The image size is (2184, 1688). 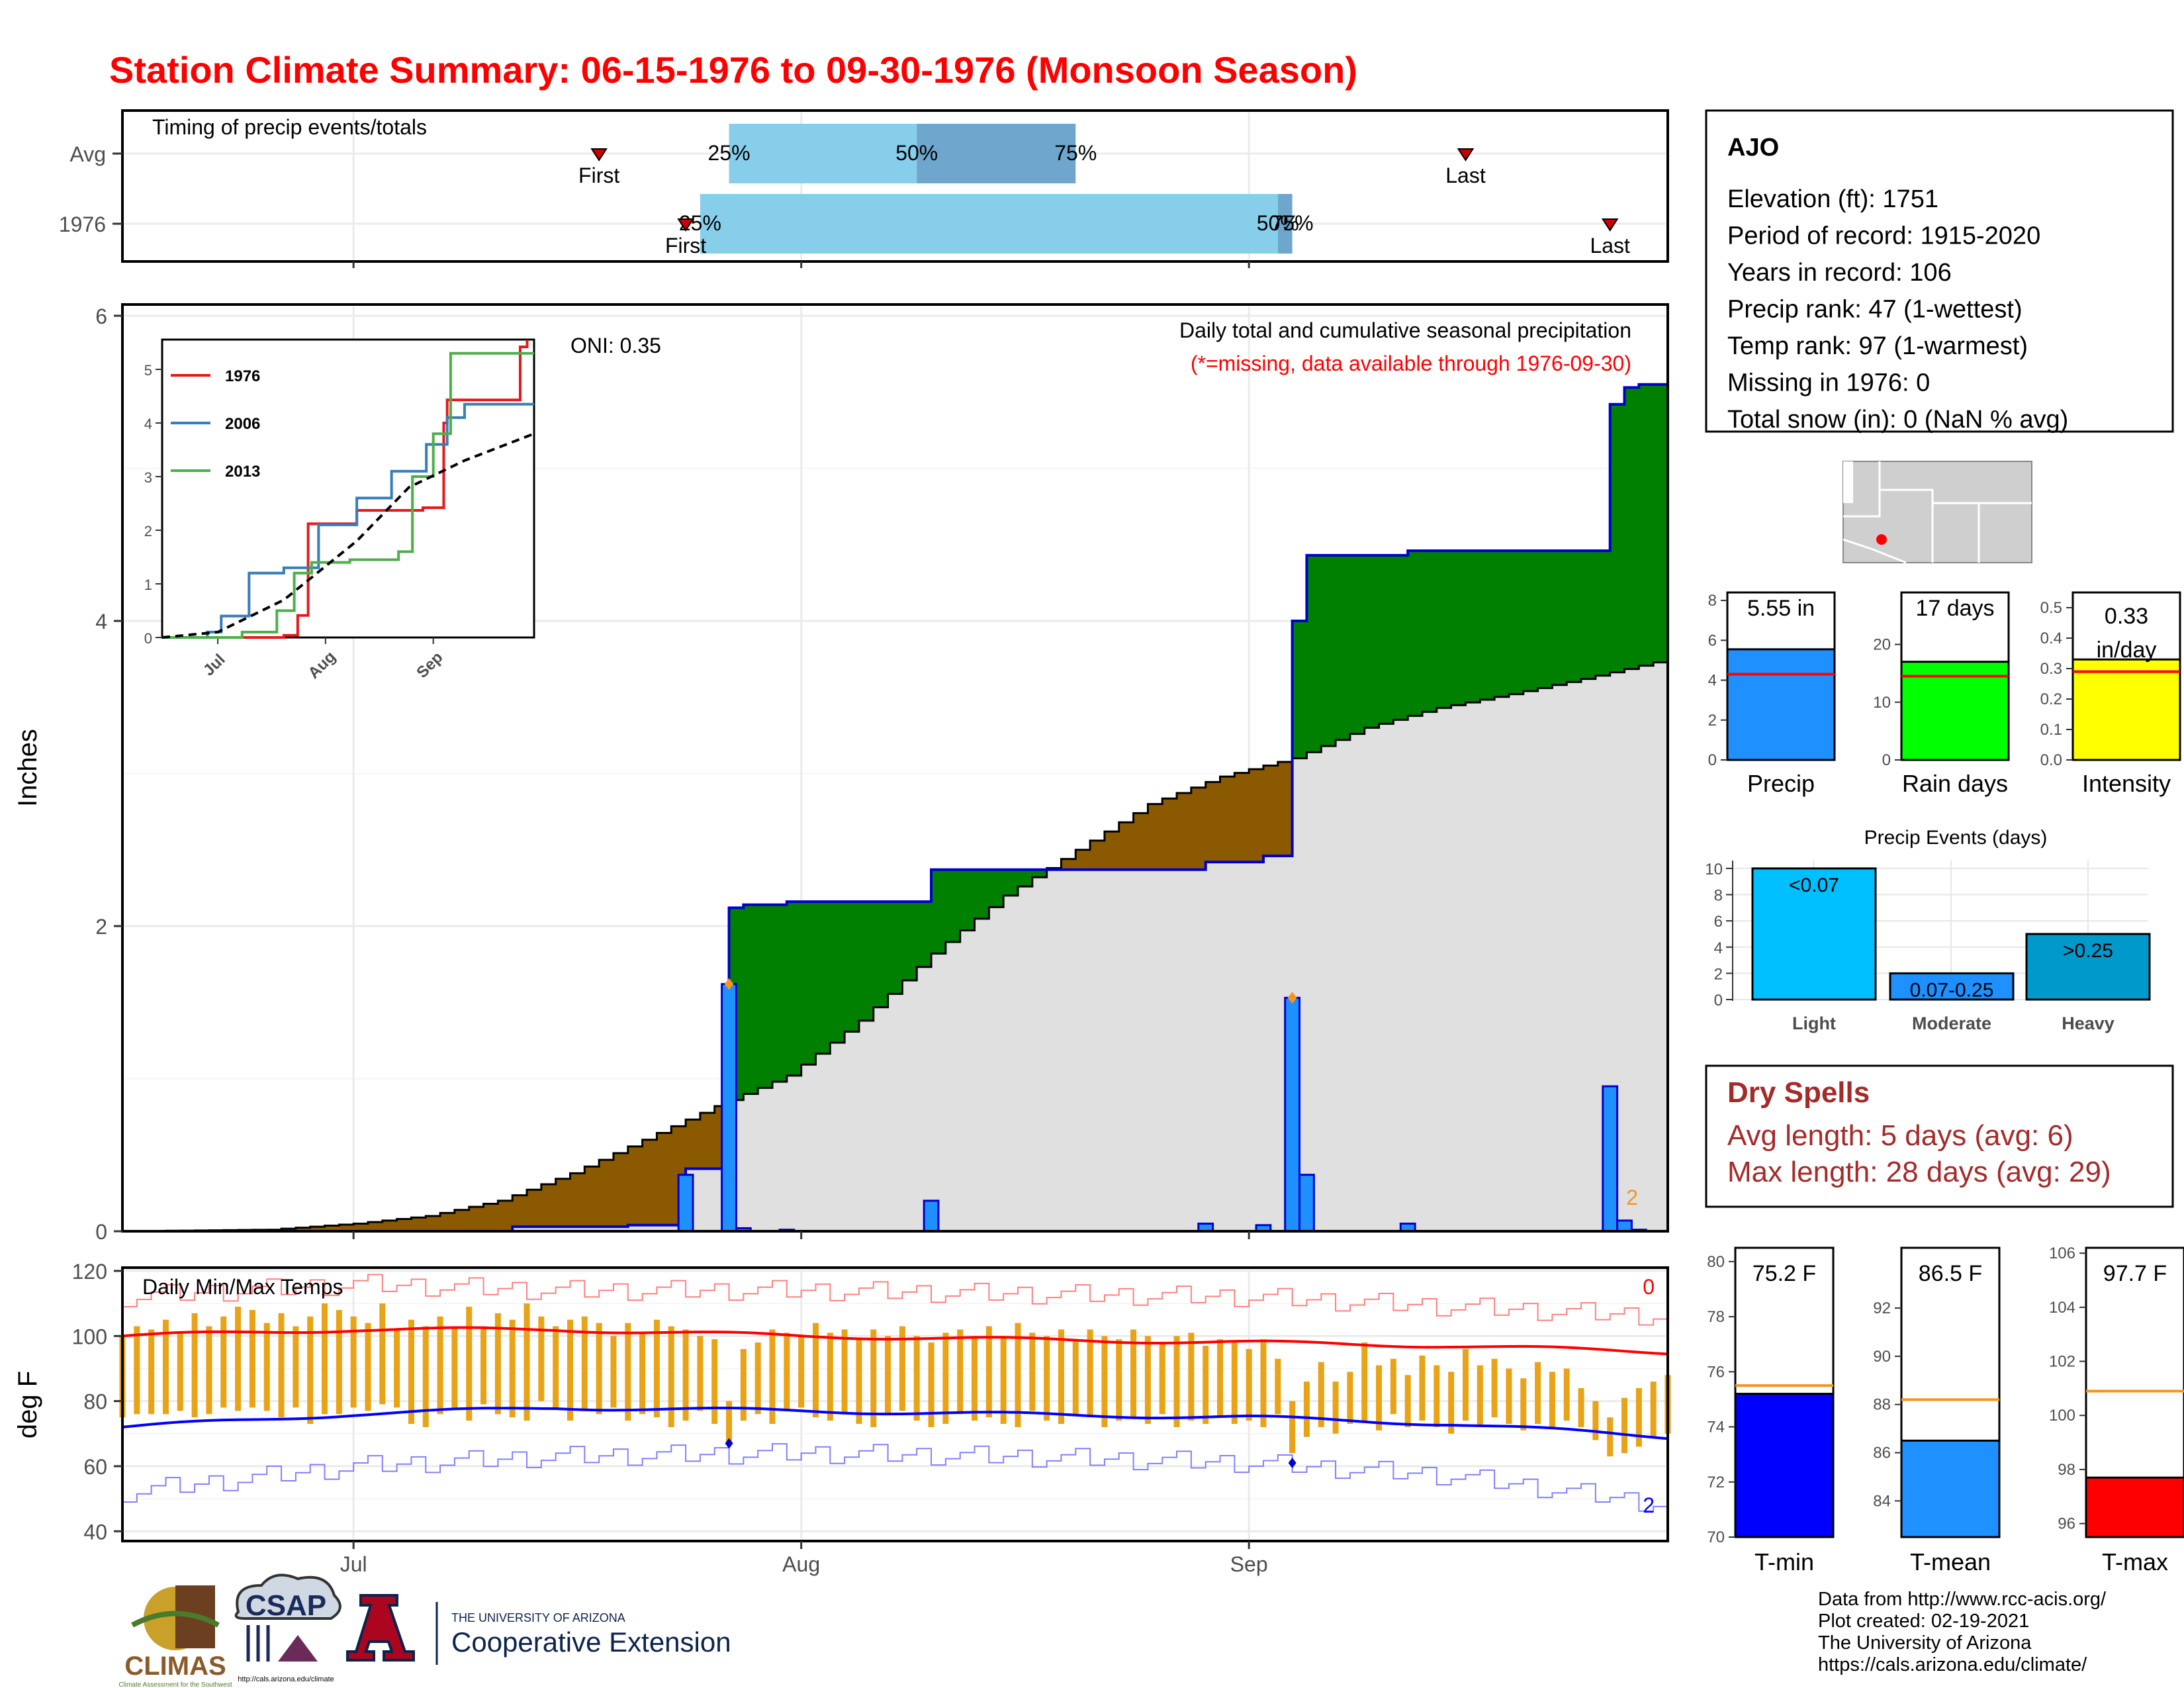 I want to click on csap-subtext: http://cals.arizona.edu/climate, so click(x=286, y=1679).